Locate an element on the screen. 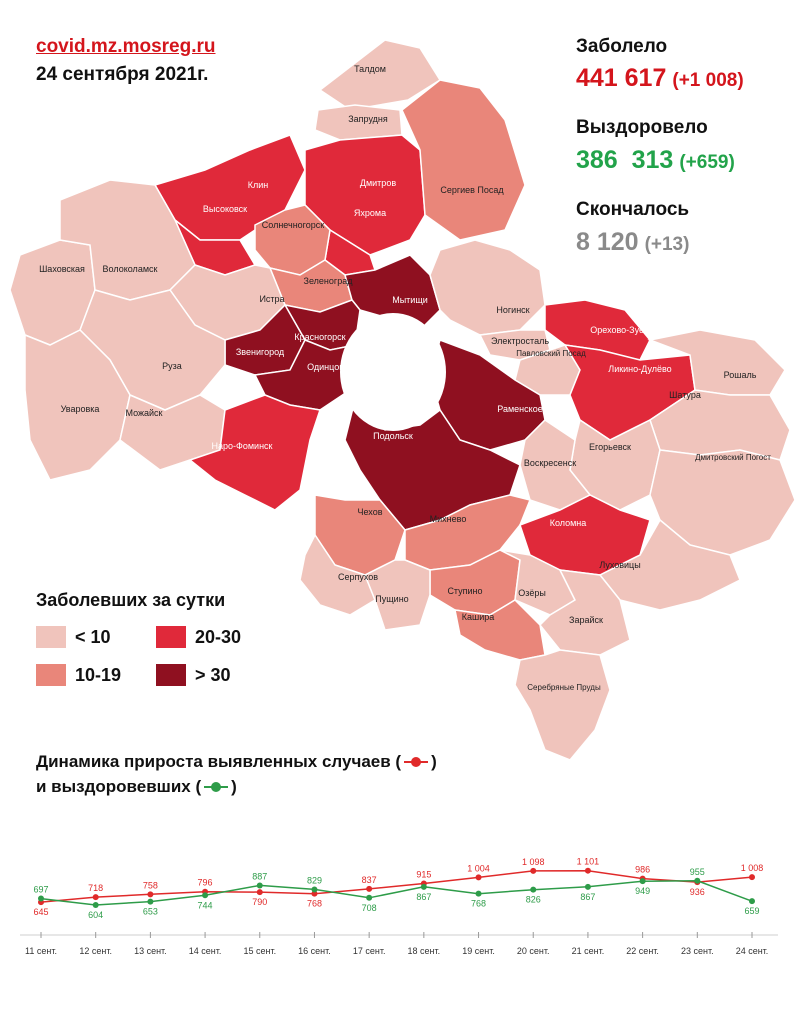  region-label: Высоковск is located at coordinates (225, 209).